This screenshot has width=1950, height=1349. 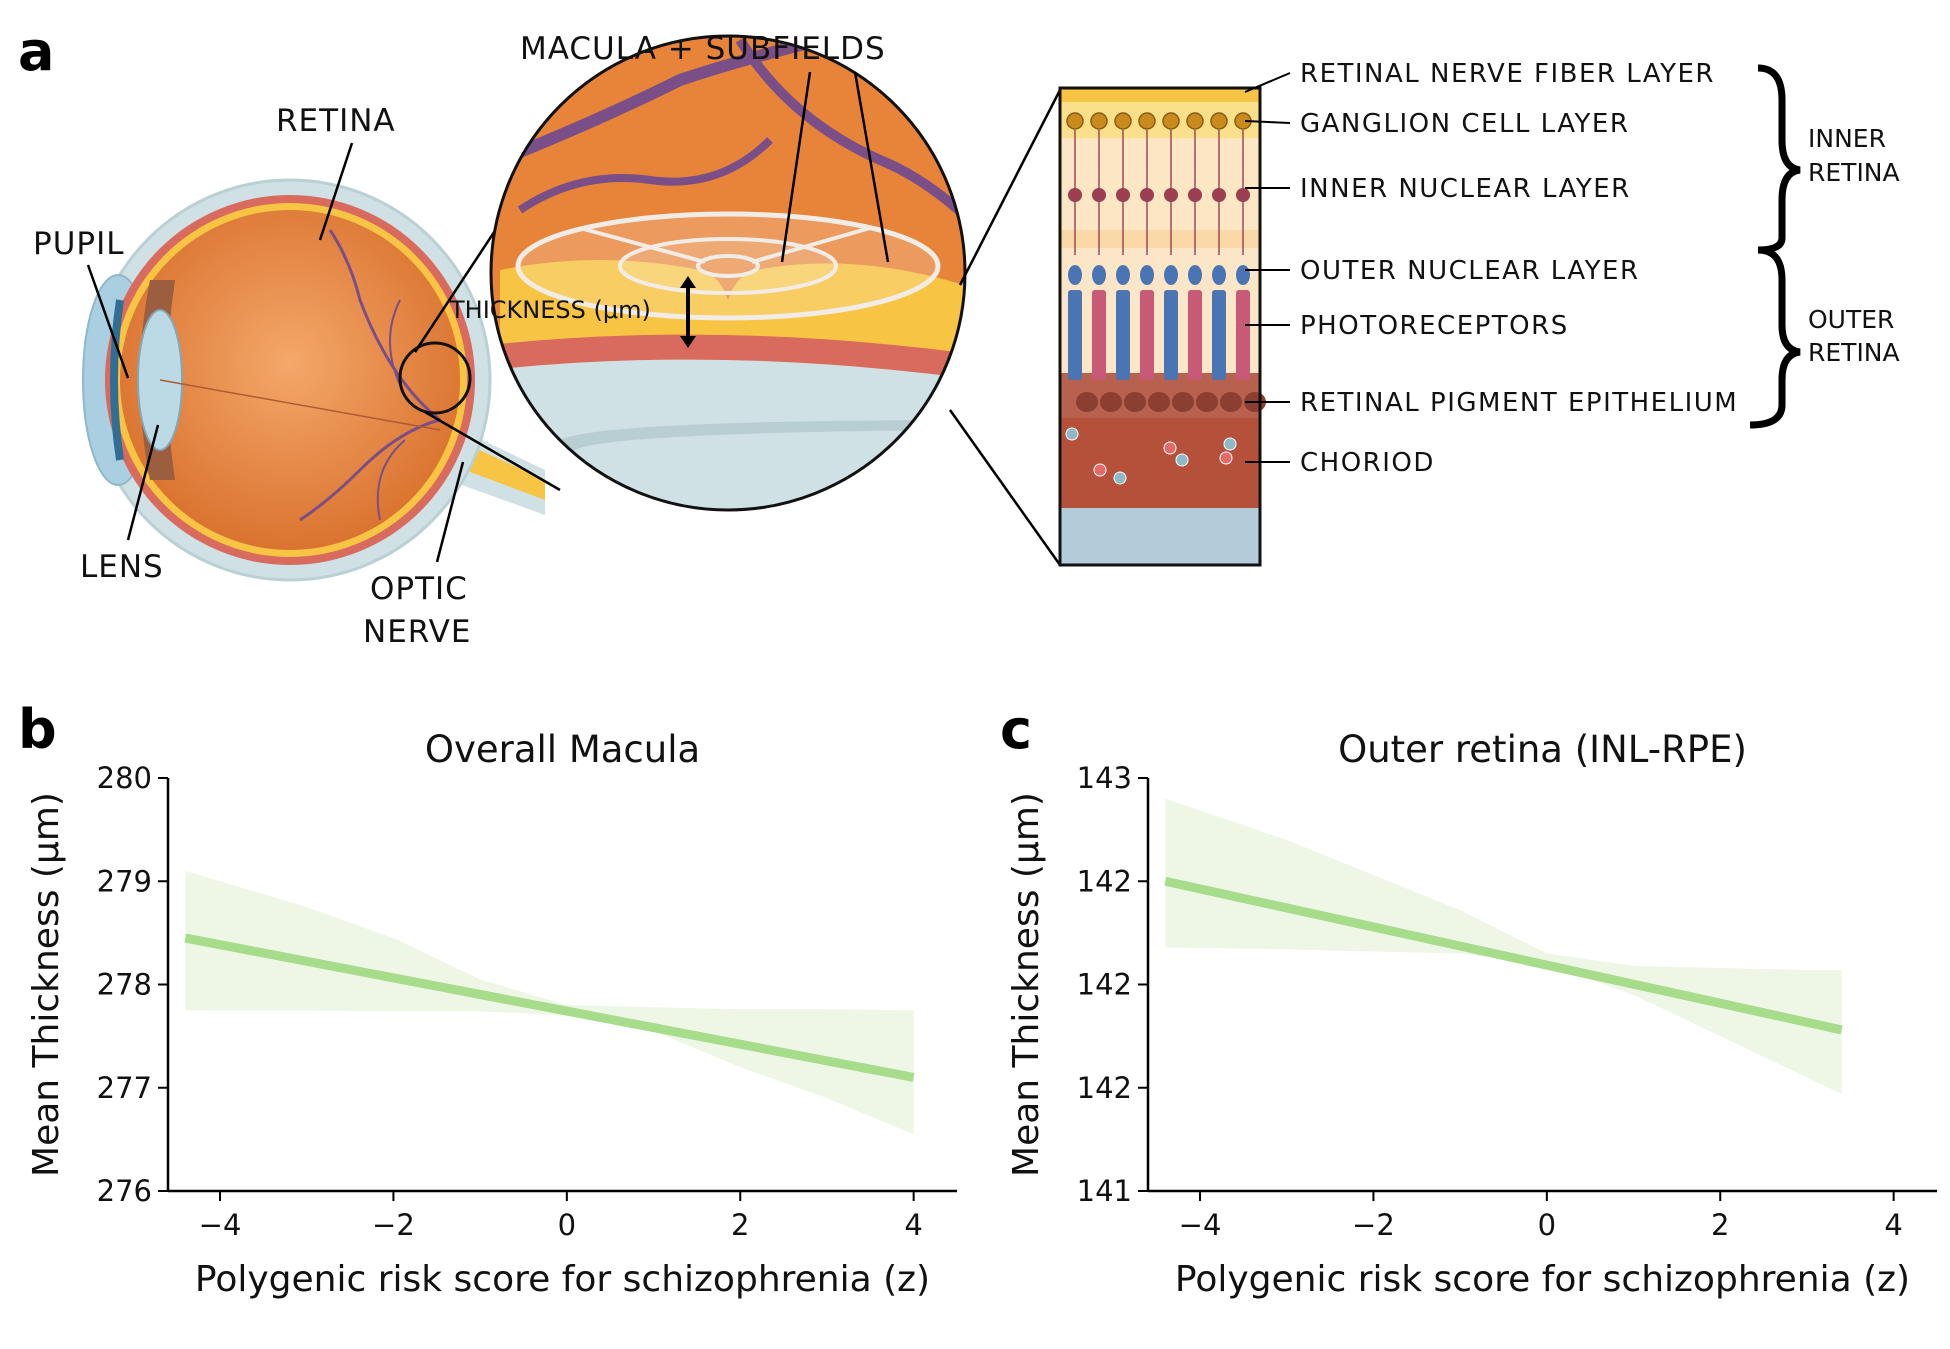 I want to click on y-tick-label: 280, so click(x=124, y=778).